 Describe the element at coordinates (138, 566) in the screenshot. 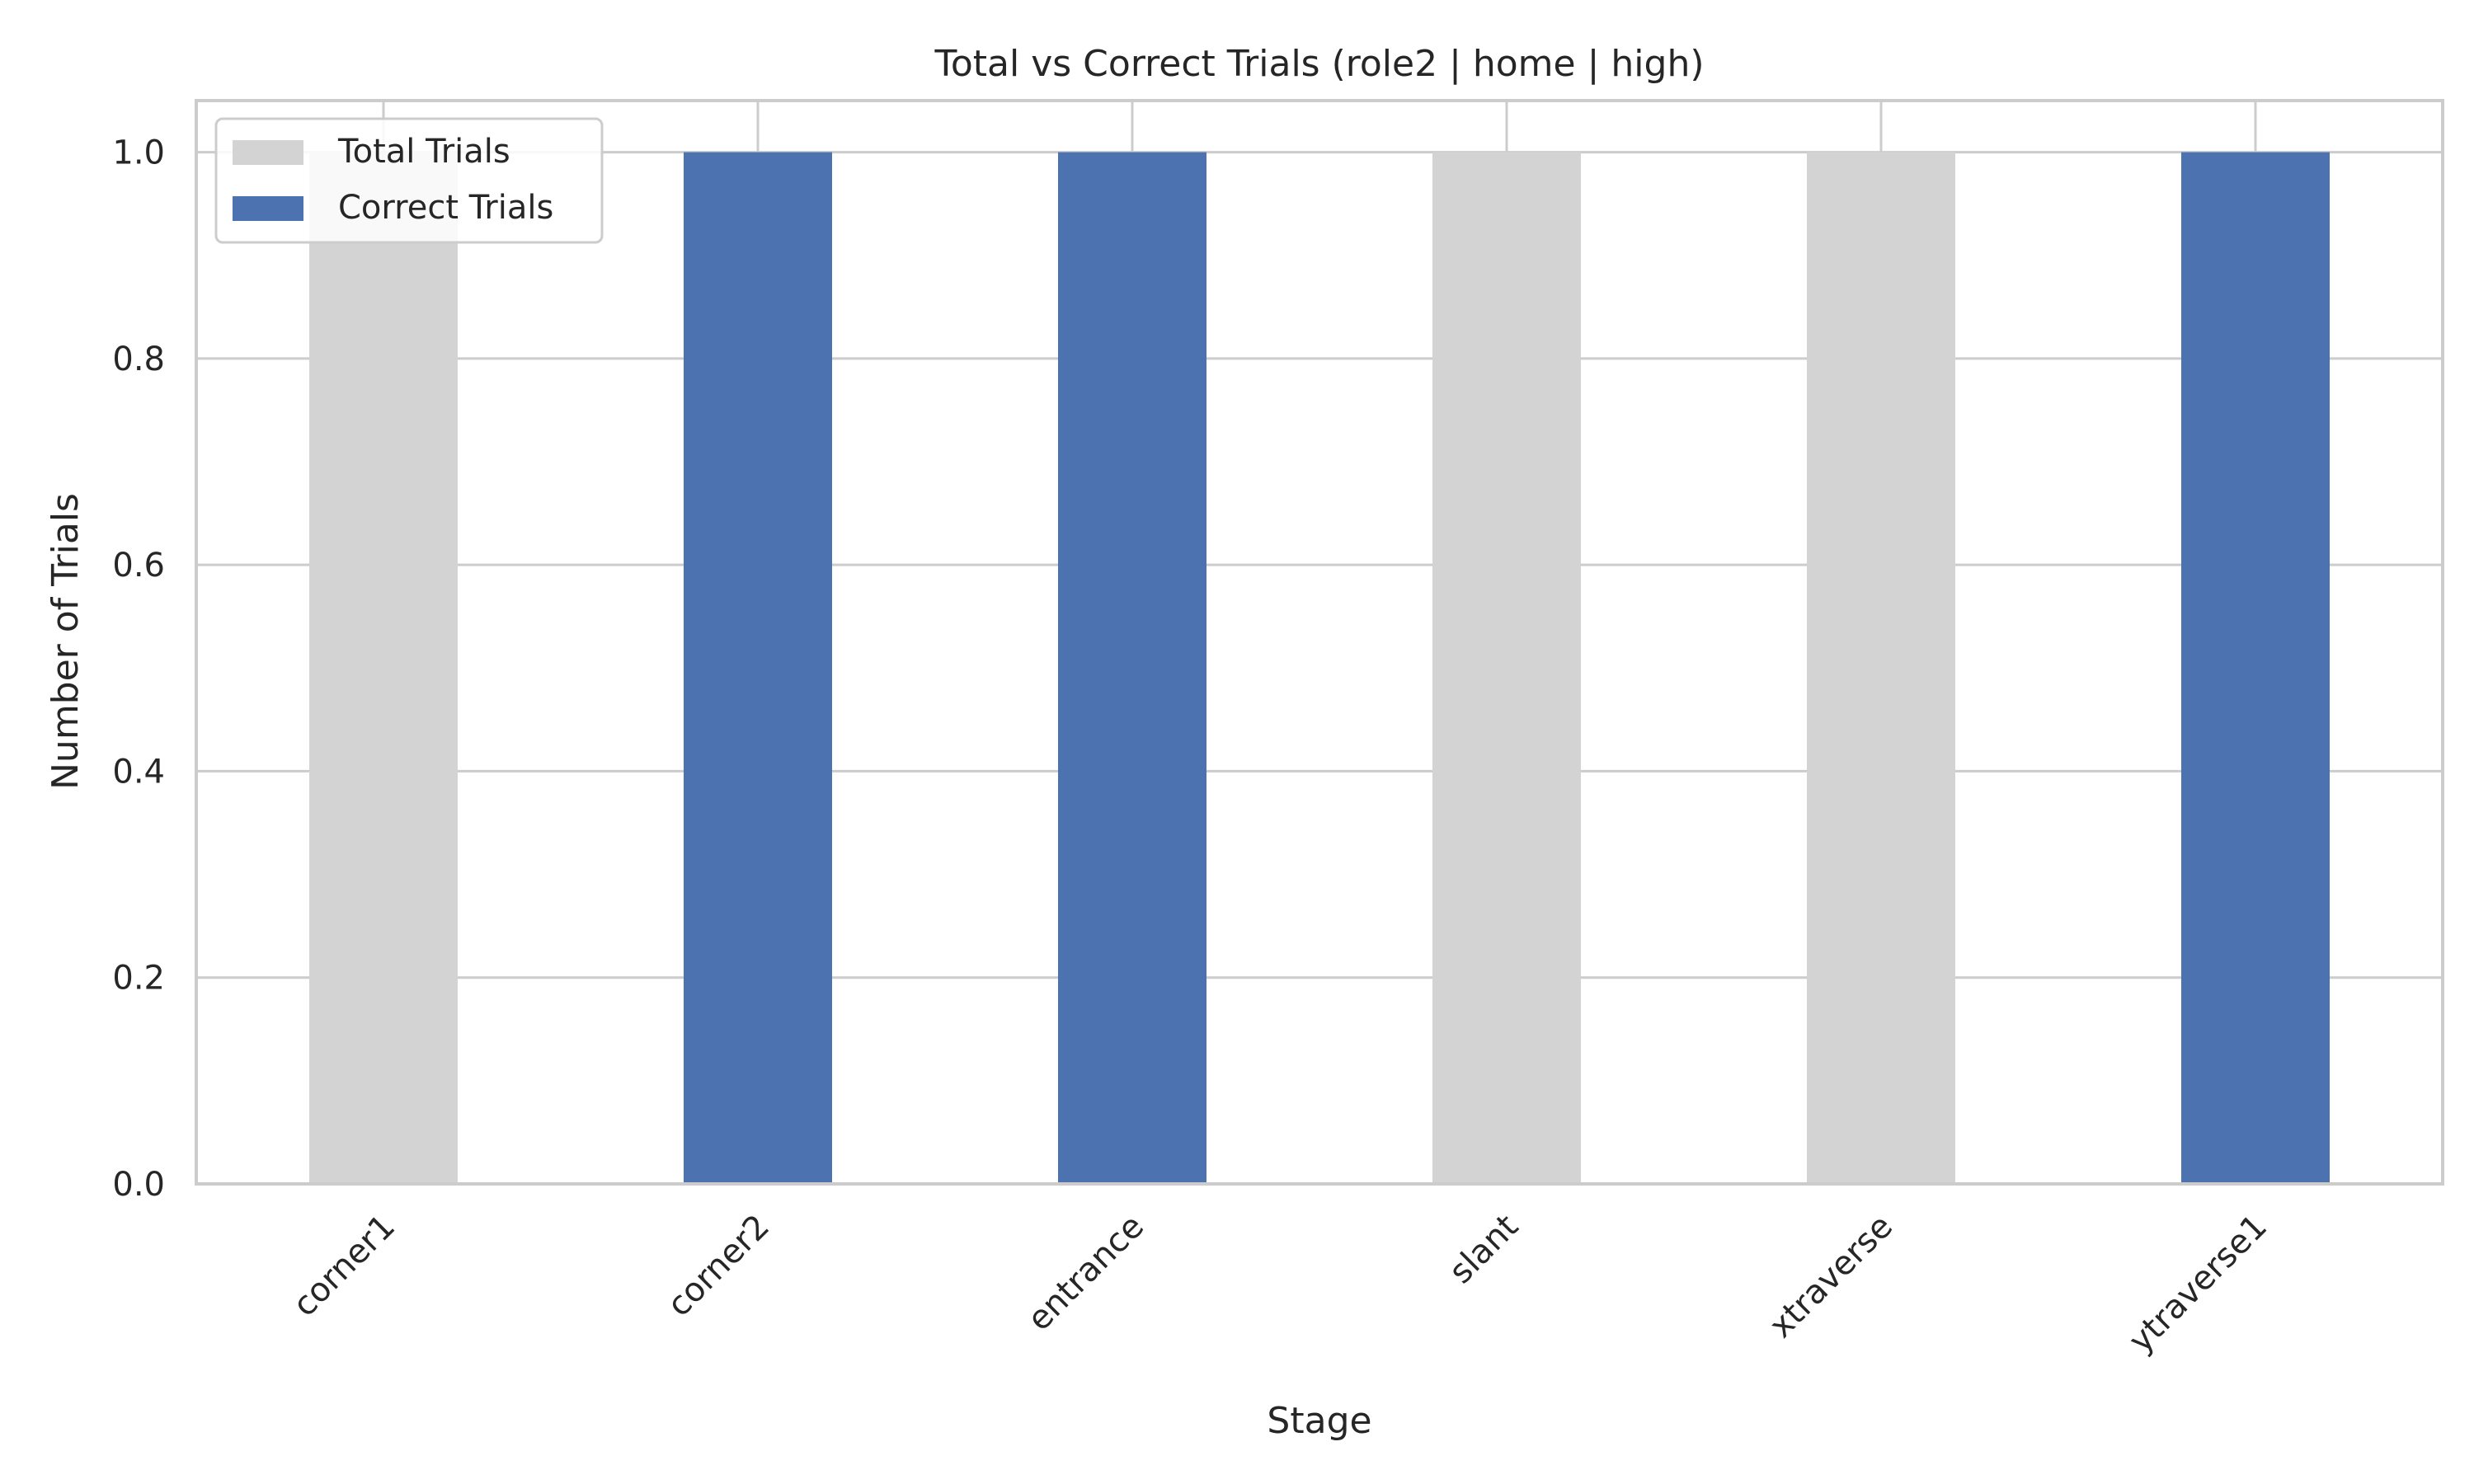

I see `y-tick-label: 0.6` at that location.